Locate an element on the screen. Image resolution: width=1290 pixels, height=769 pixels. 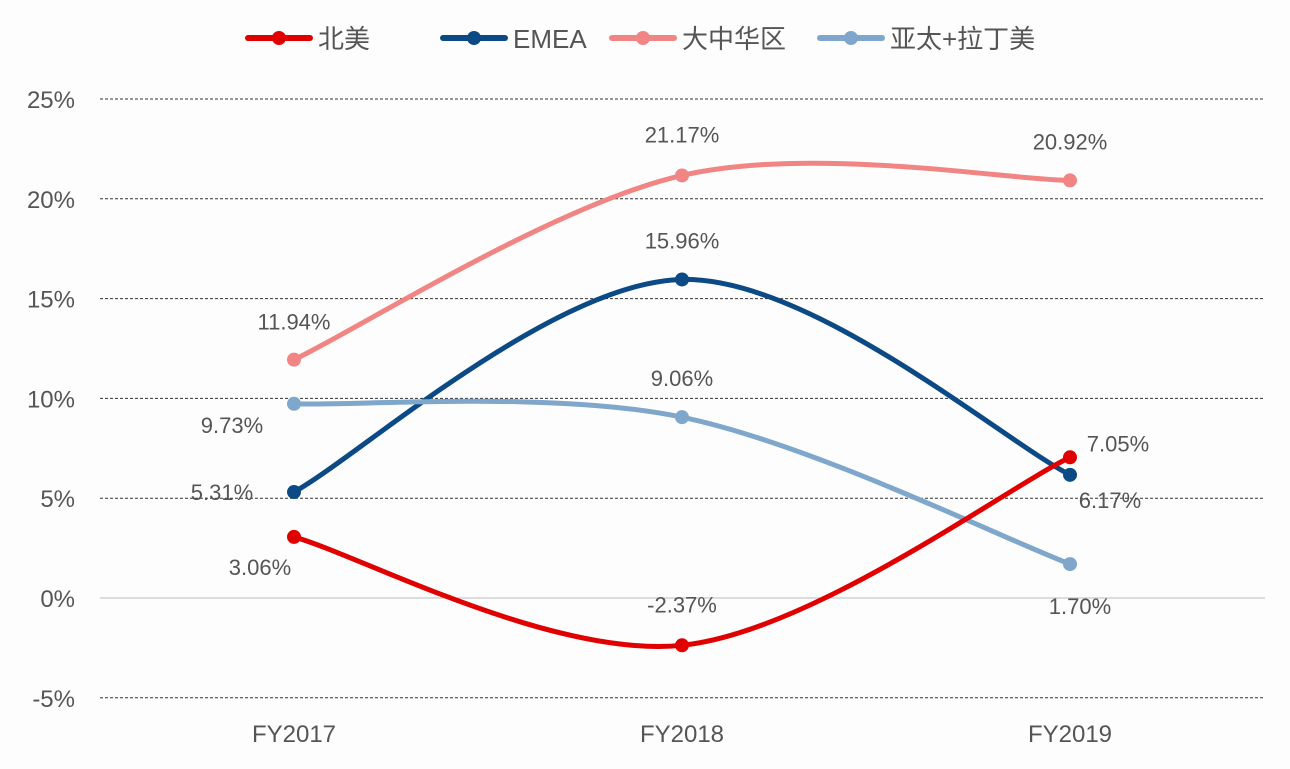
y-tick-label: 10% is located at coordinates (51, 399).